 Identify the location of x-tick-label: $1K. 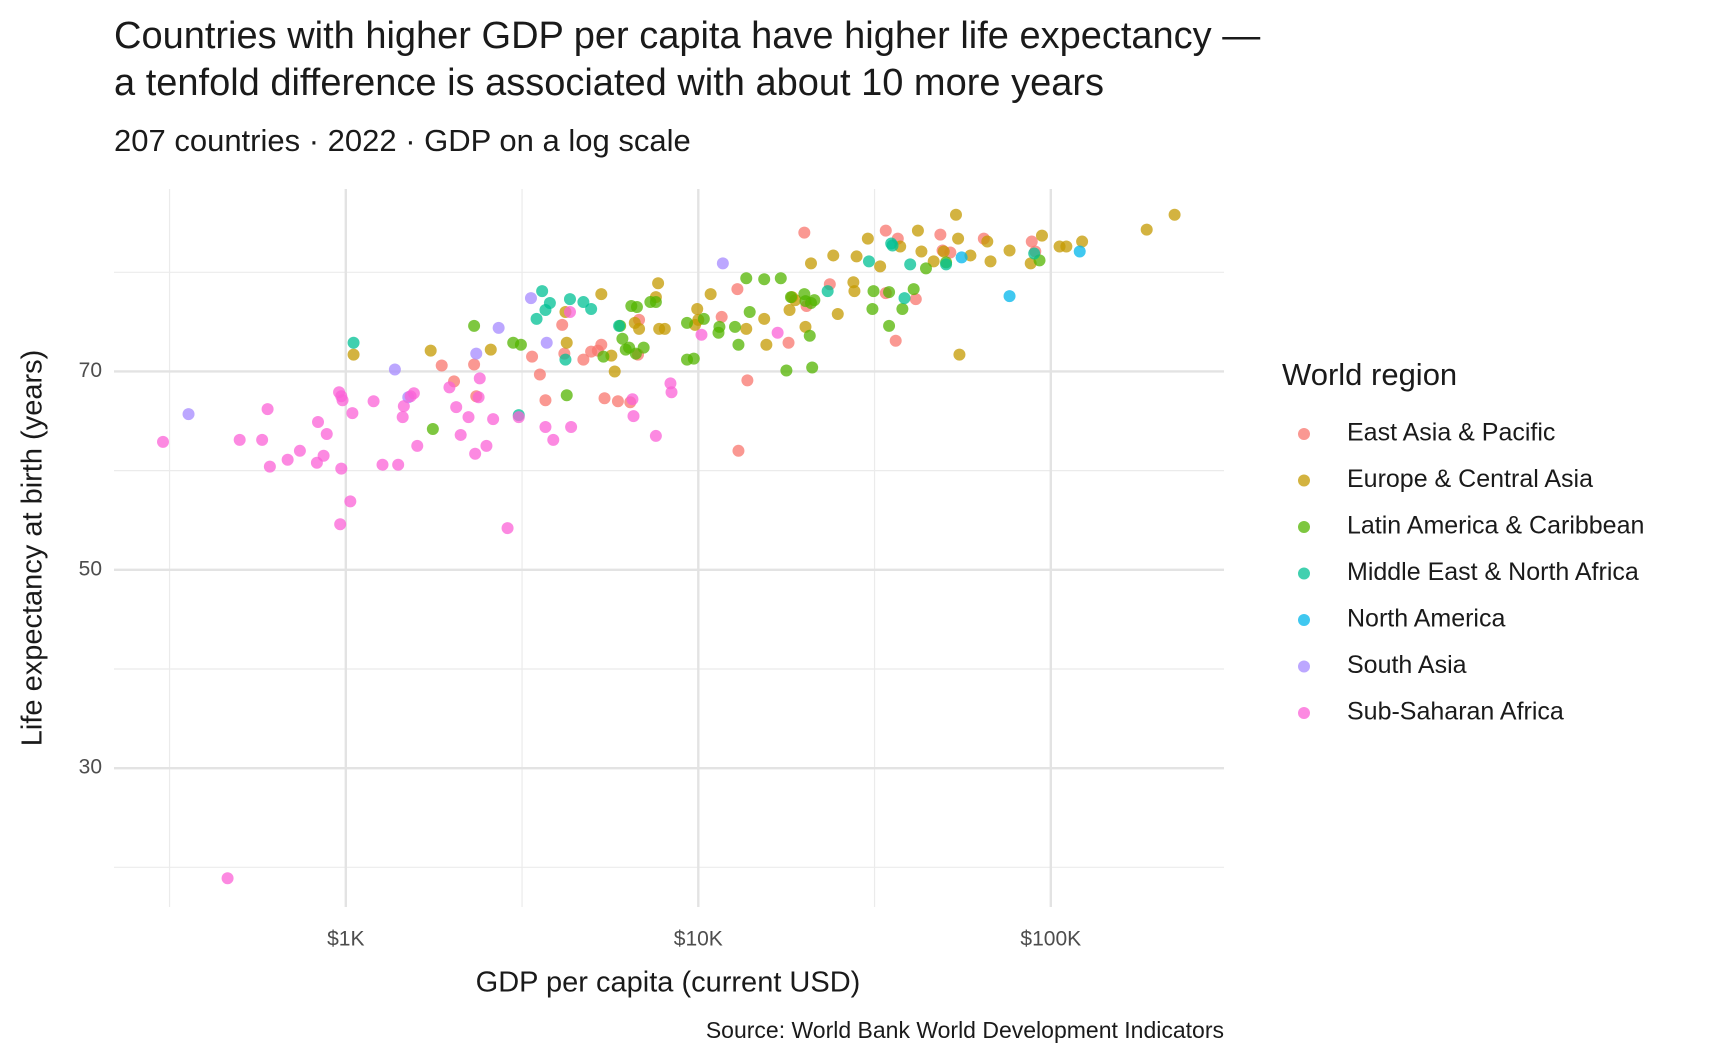
(345, 939).